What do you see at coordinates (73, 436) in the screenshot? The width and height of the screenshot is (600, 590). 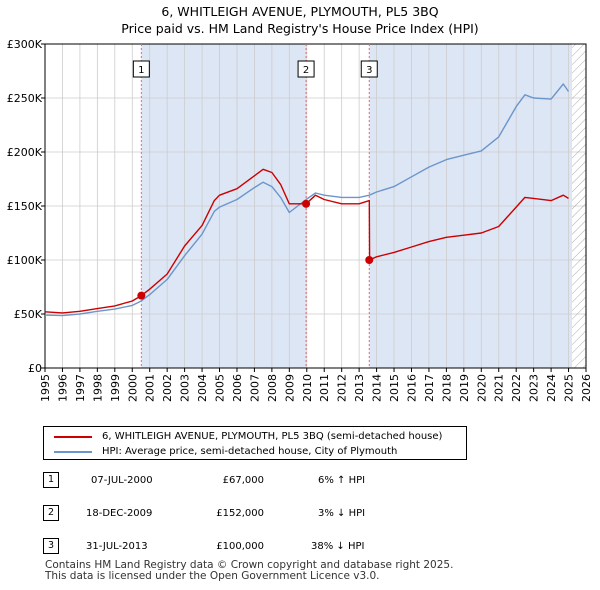 I see `legend-swatch-property` at bounding box center [73, 436].